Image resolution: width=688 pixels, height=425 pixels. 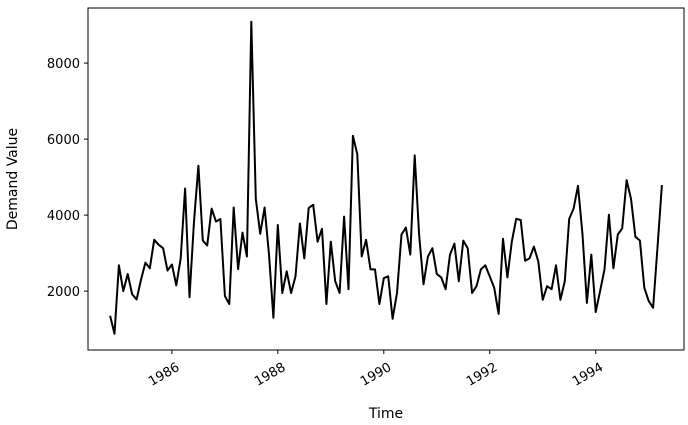 What do you see at coordinates (385, 414) in the screenshot?
I see `x-axis-label: Time` at bounding box center [385, 414].